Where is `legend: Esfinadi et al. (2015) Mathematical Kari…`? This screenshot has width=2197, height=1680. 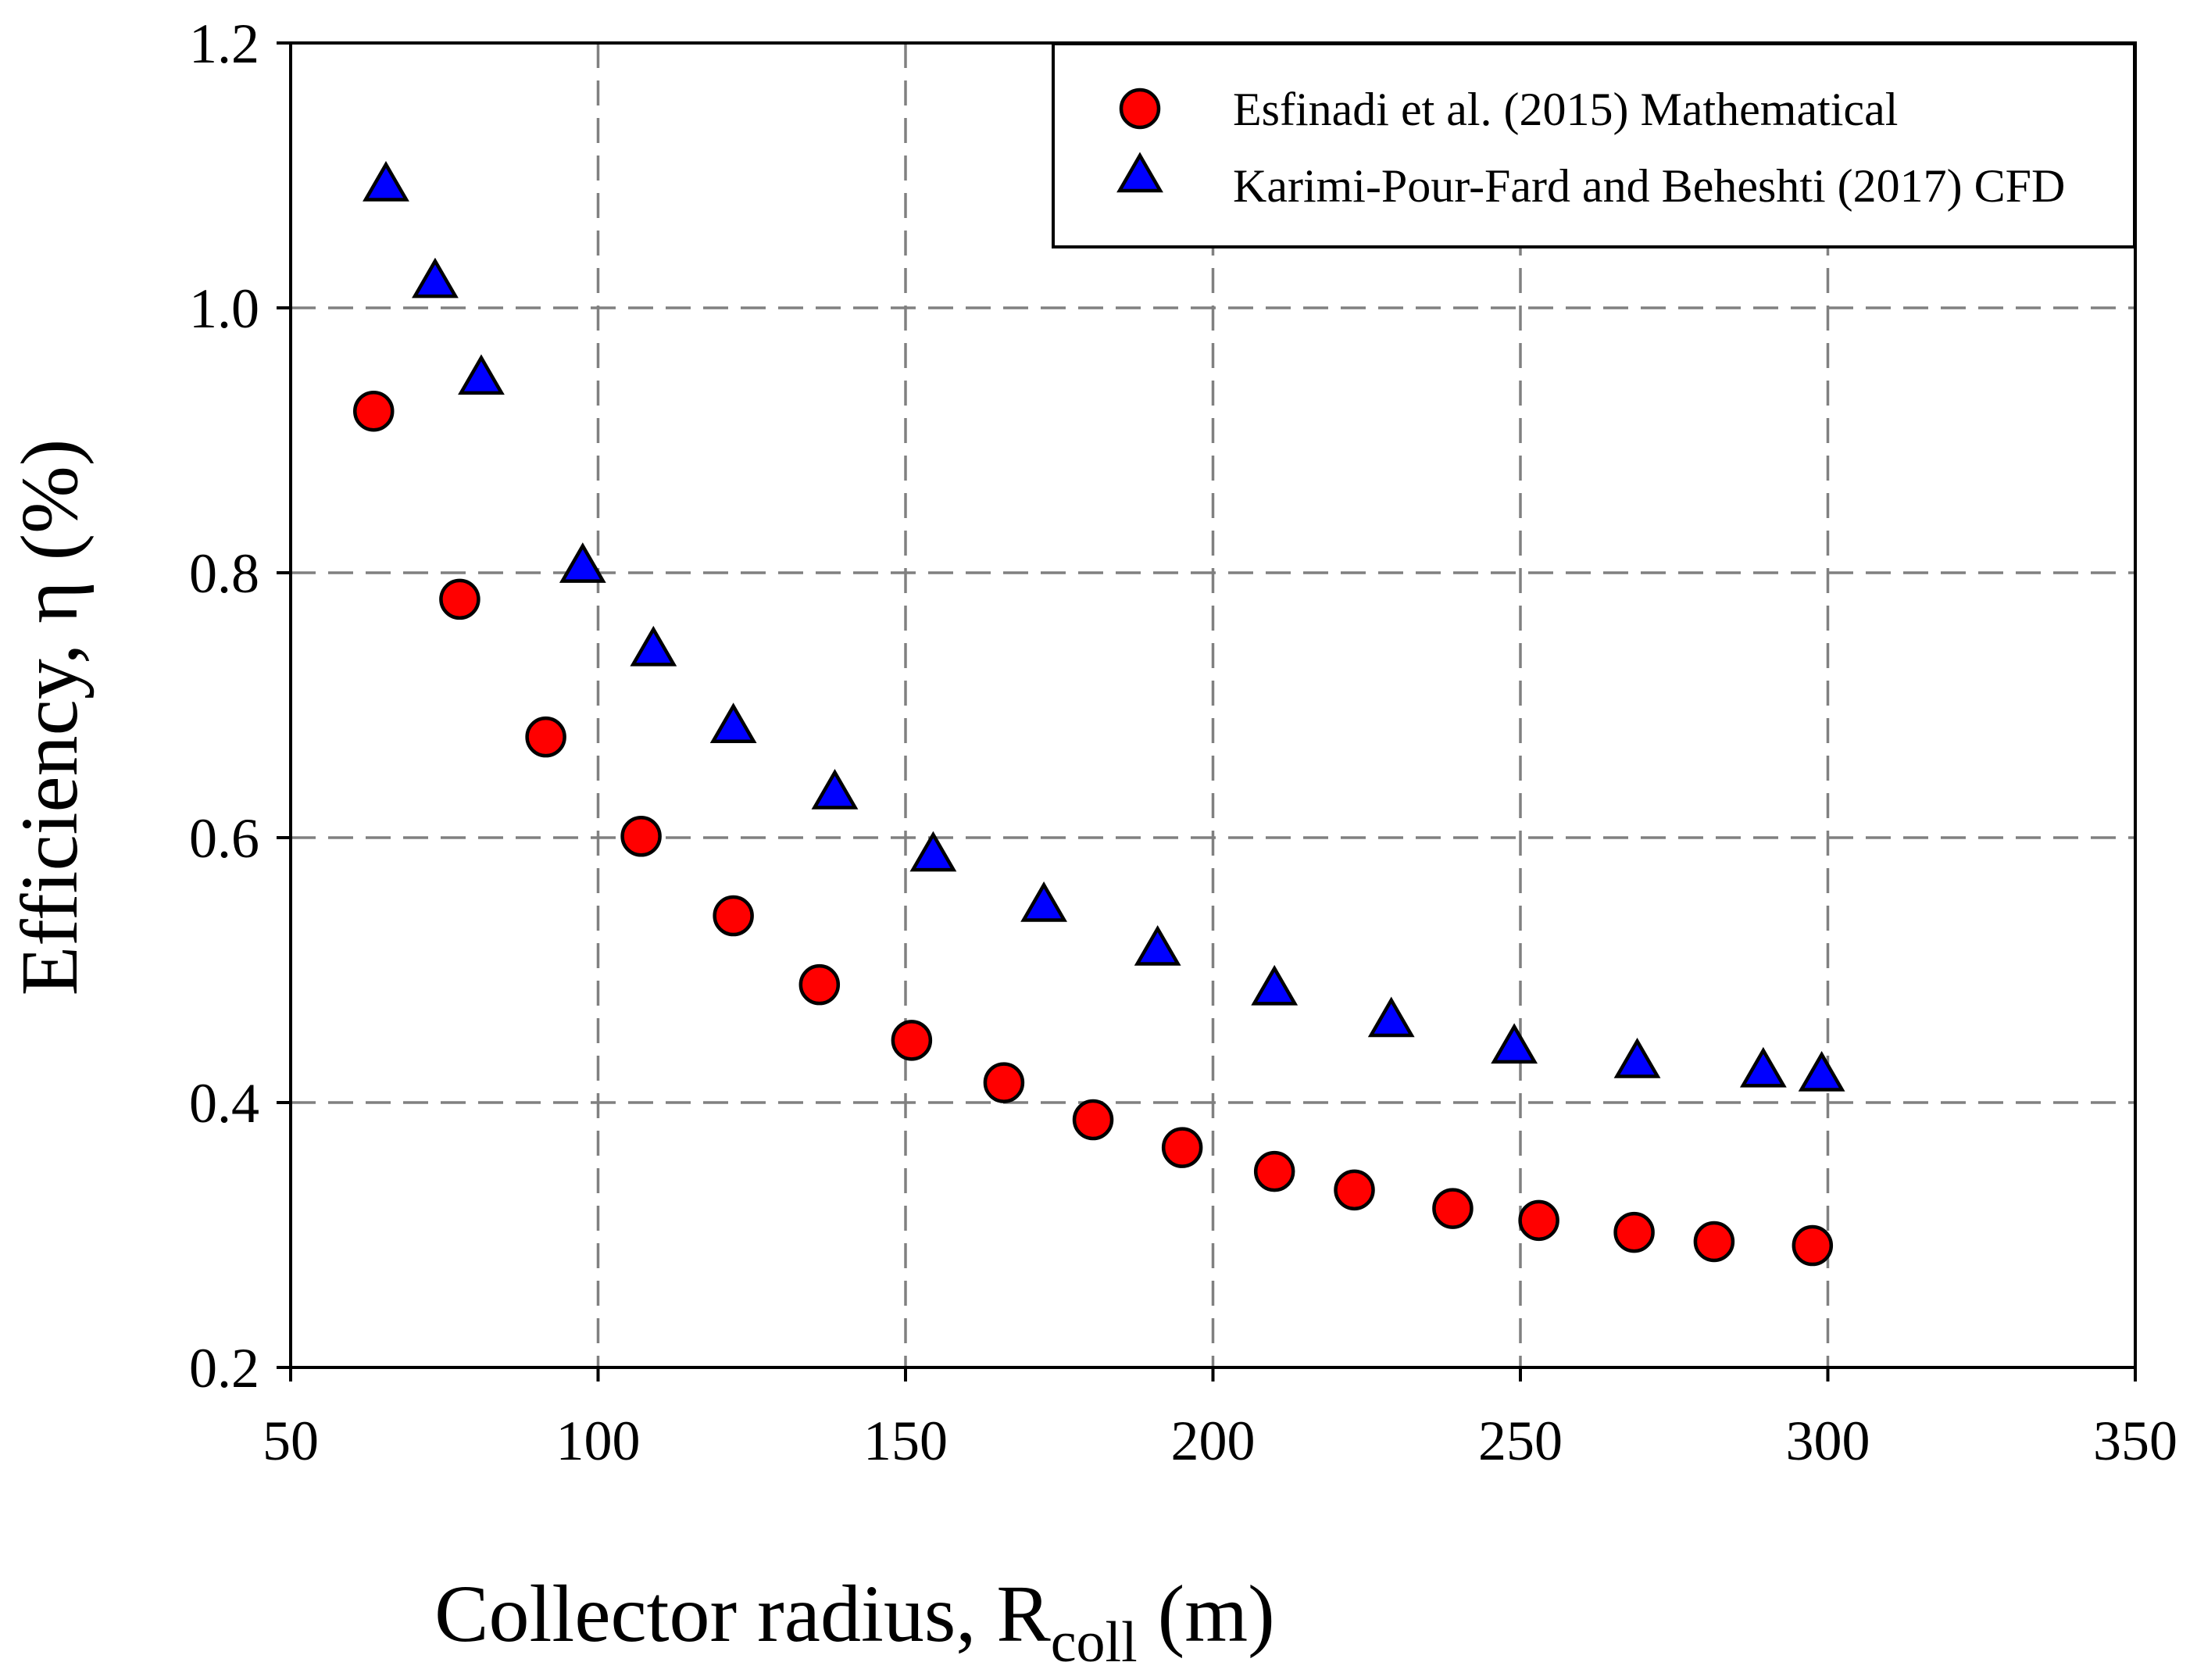 legend: Esfinadi et al. (2015) Mathematical Kari… is located at coordinates (1594, 145).